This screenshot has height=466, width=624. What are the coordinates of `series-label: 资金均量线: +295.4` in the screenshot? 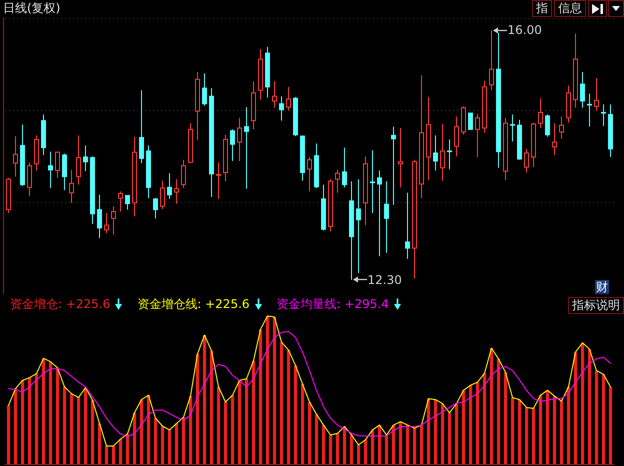 It's located at (332, 304).